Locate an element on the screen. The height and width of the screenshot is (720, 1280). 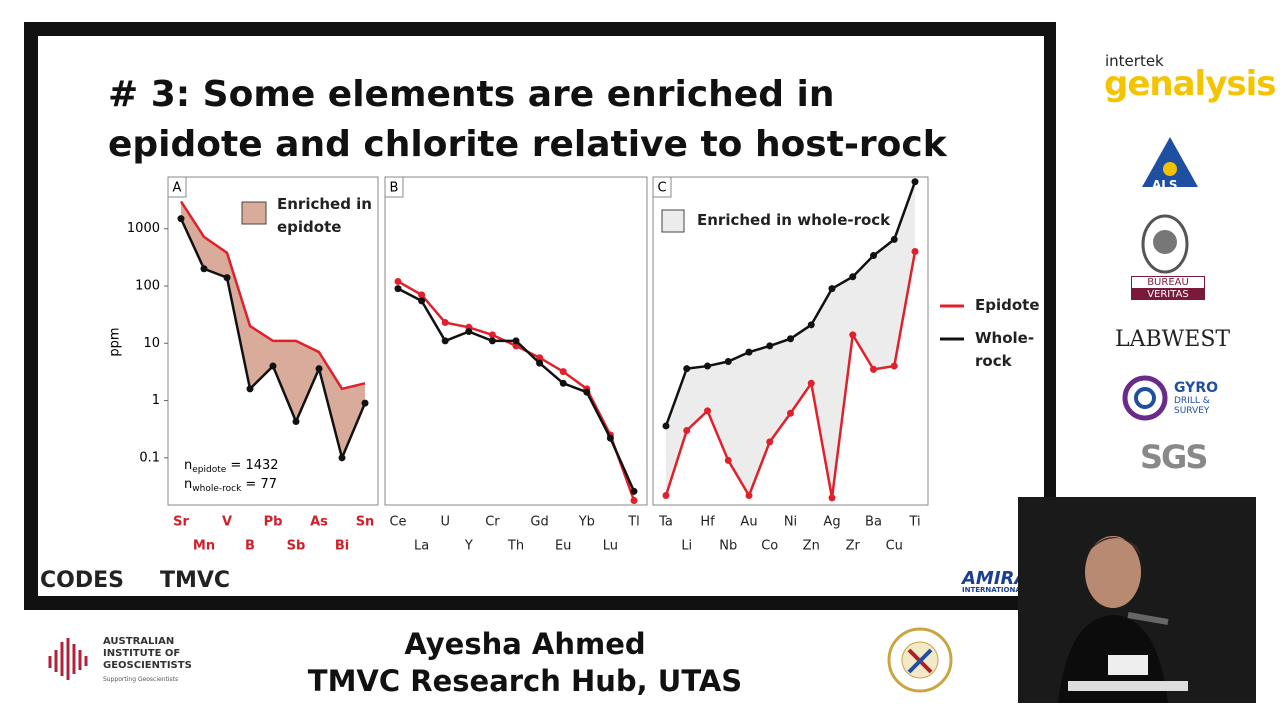
x-tick-label: Ba is located at coordinates (873, 522).